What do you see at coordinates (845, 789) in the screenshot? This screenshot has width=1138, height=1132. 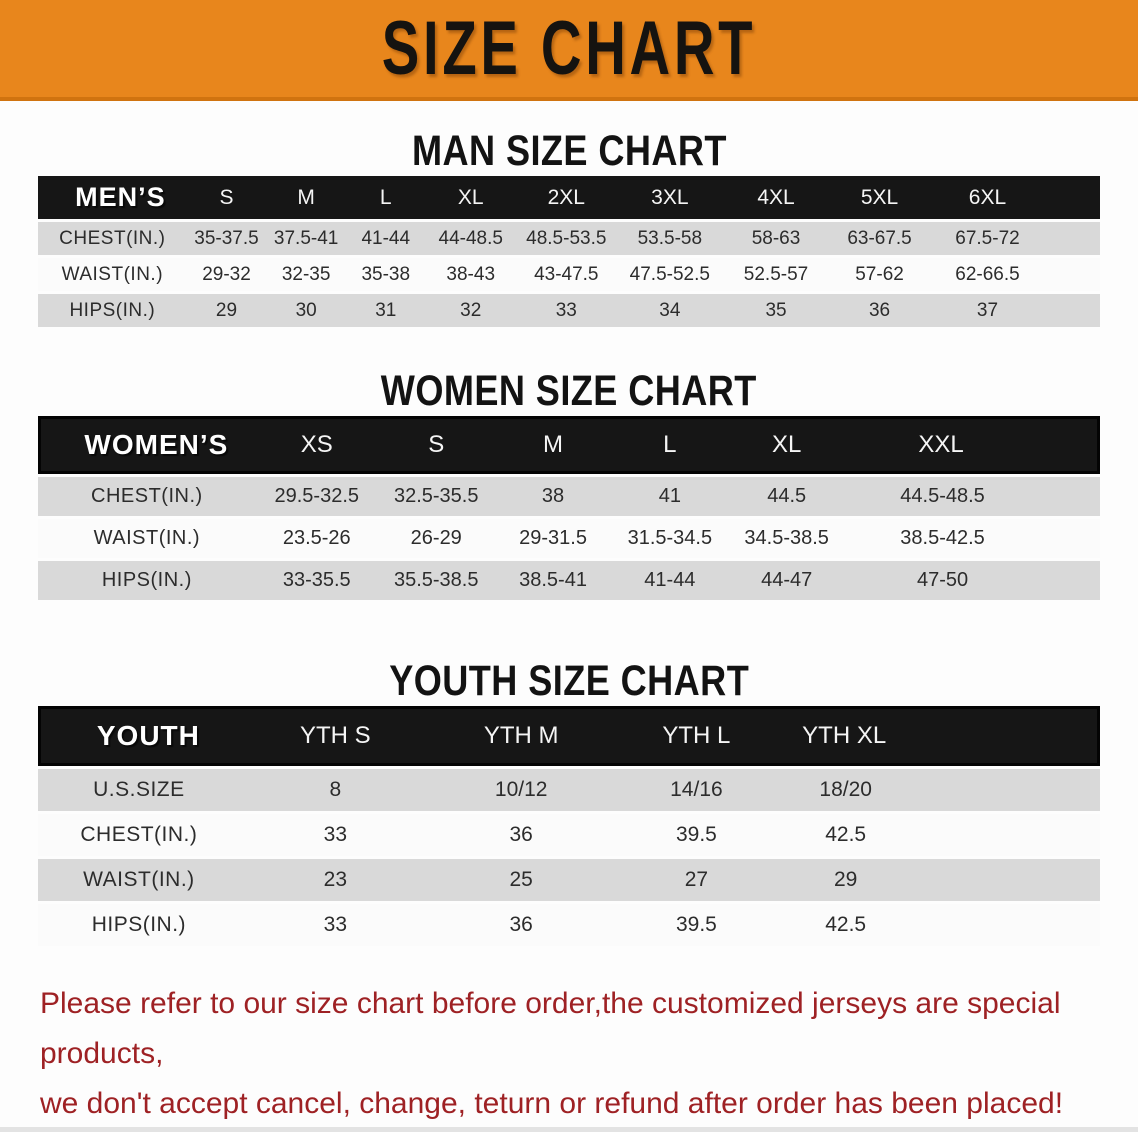 I see `size-value-cell: 18/20` at bounding box center [845, 789].